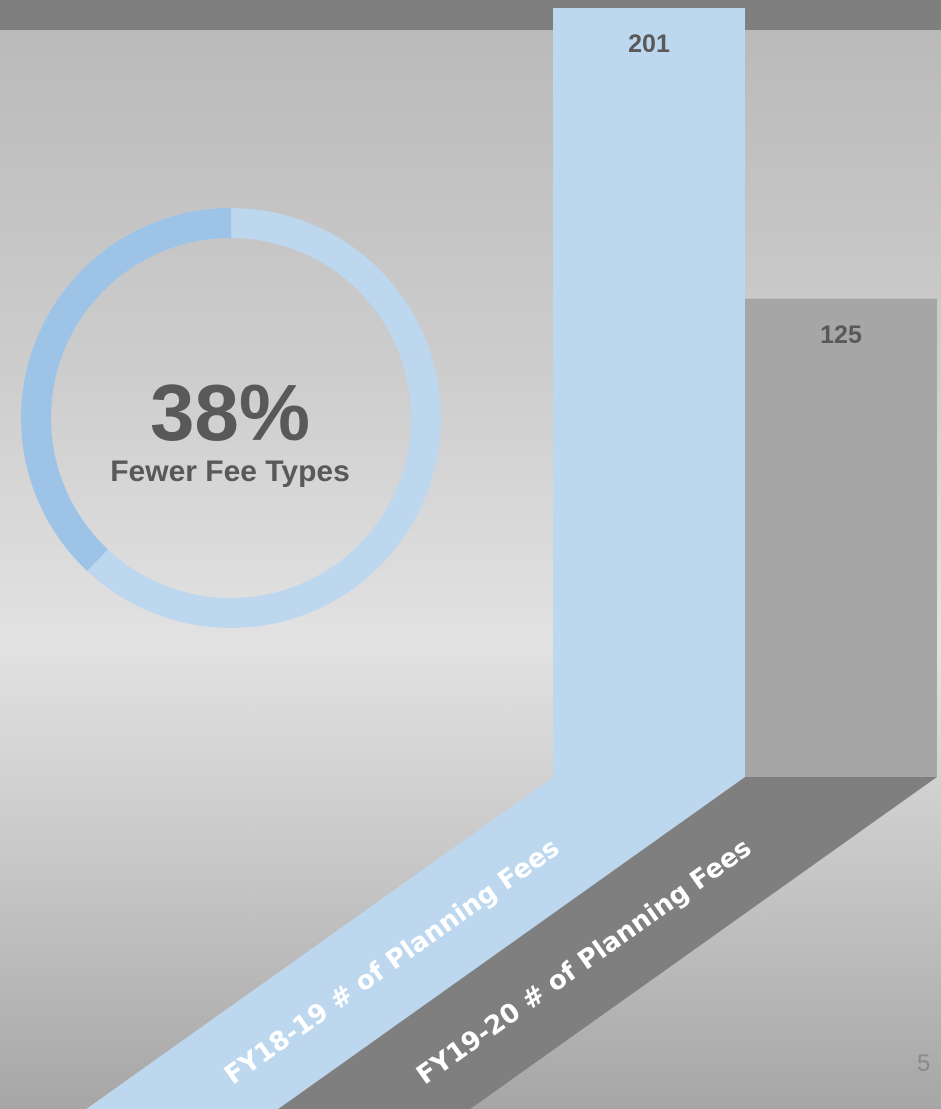 The height and width of the screenshot is (1109, 941). Describe the element at coordinates (649, 44) in the screenshot. I see `value-label-1: 201` at that location.